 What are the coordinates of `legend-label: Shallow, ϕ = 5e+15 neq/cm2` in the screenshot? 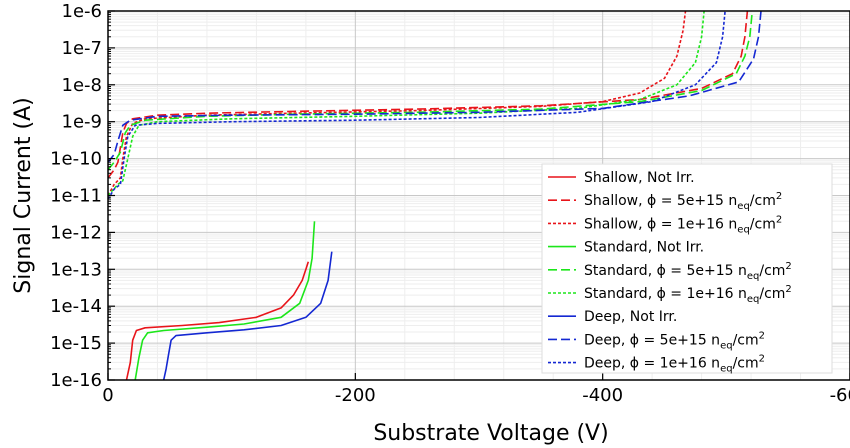 It's located at (683, 201).